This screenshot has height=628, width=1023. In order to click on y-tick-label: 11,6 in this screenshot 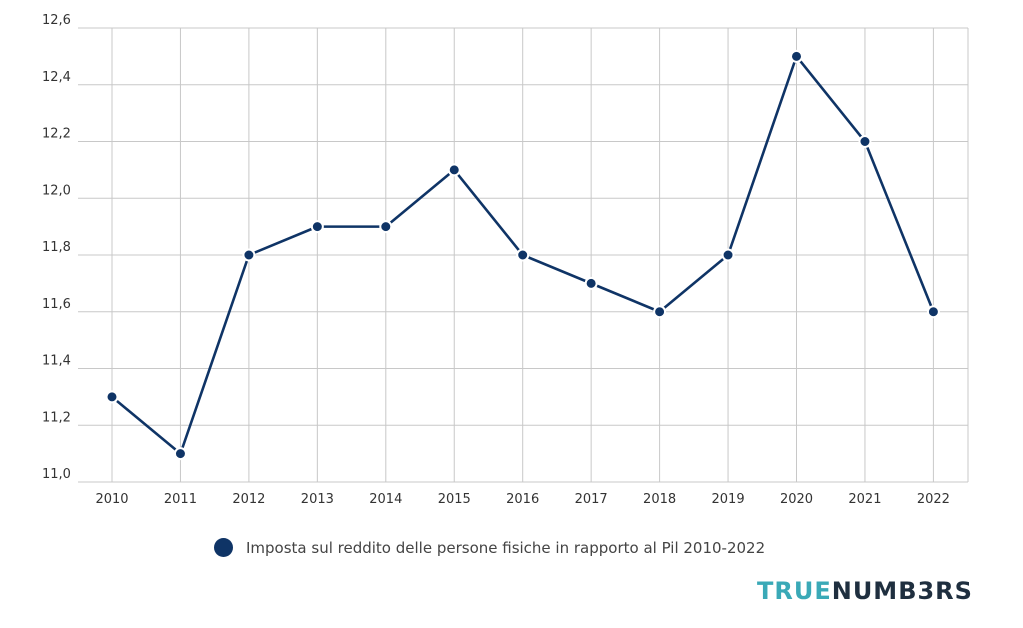, I will do `click(56, 304)`.